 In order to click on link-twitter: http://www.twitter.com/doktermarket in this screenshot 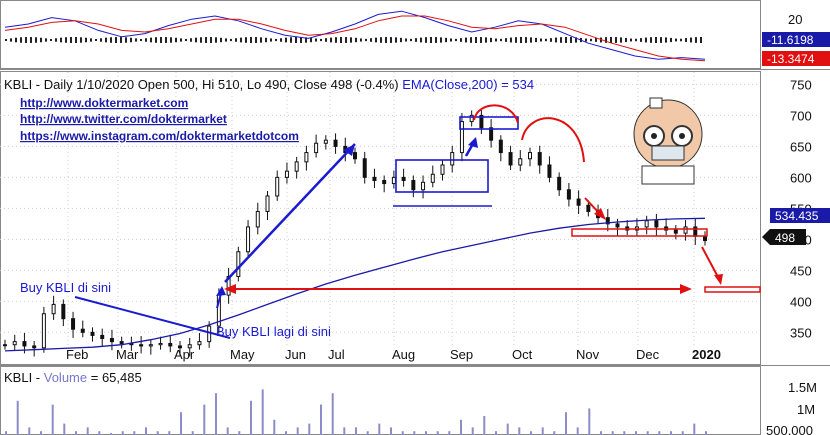, I will do `click(123, 119)`.